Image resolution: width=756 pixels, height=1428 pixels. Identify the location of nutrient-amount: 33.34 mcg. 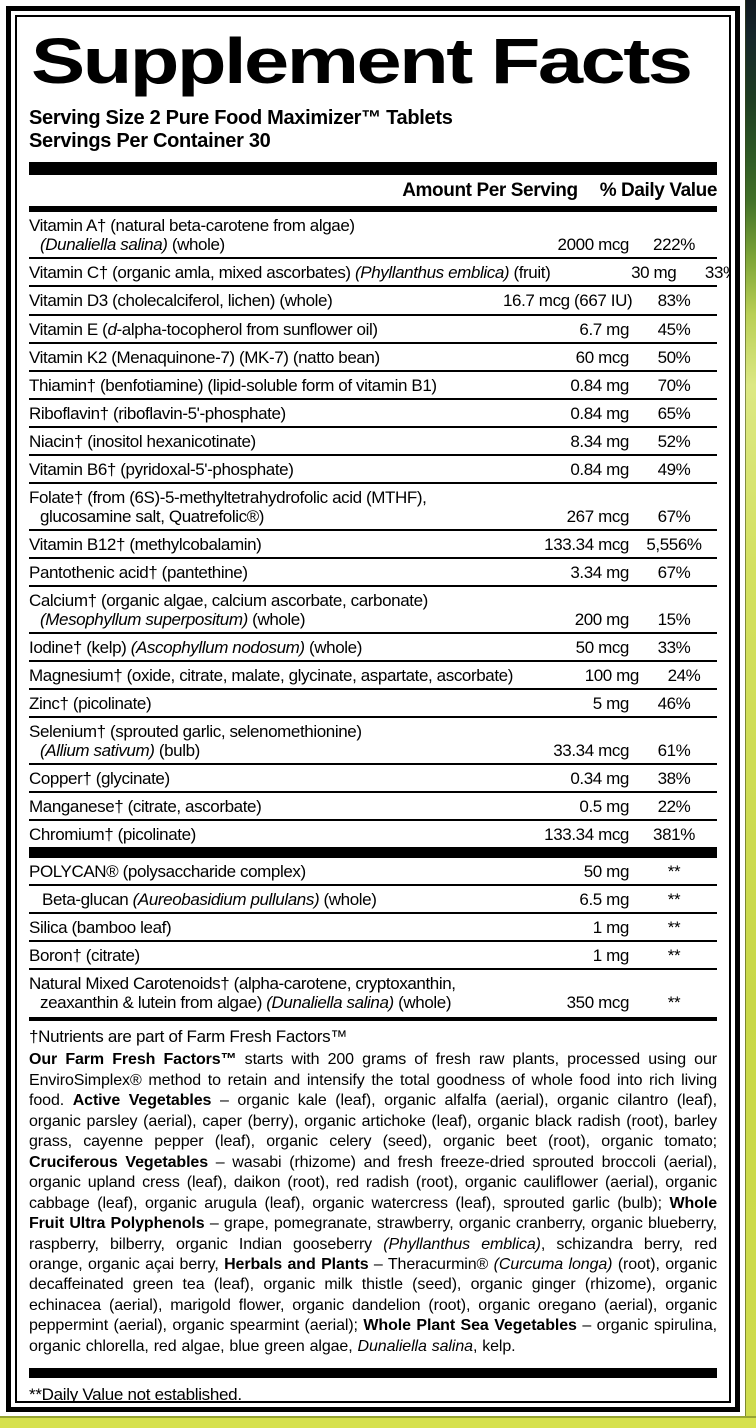
(591, 750).